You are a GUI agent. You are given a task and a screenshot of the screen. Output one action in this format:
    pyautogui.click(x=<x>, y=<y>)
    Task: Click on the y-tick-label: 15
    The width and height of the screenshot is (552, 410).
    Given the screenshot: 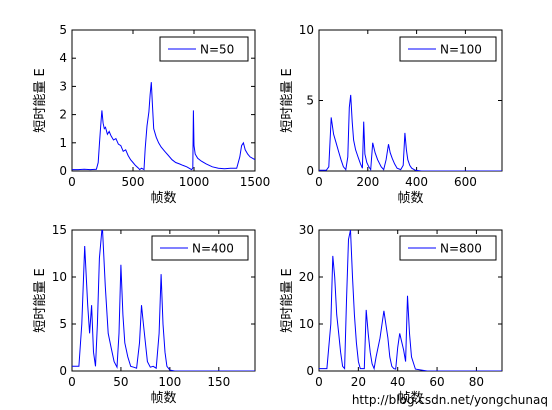 What is the action you would take?
    pyautogui.click(x=59, y=230)
    